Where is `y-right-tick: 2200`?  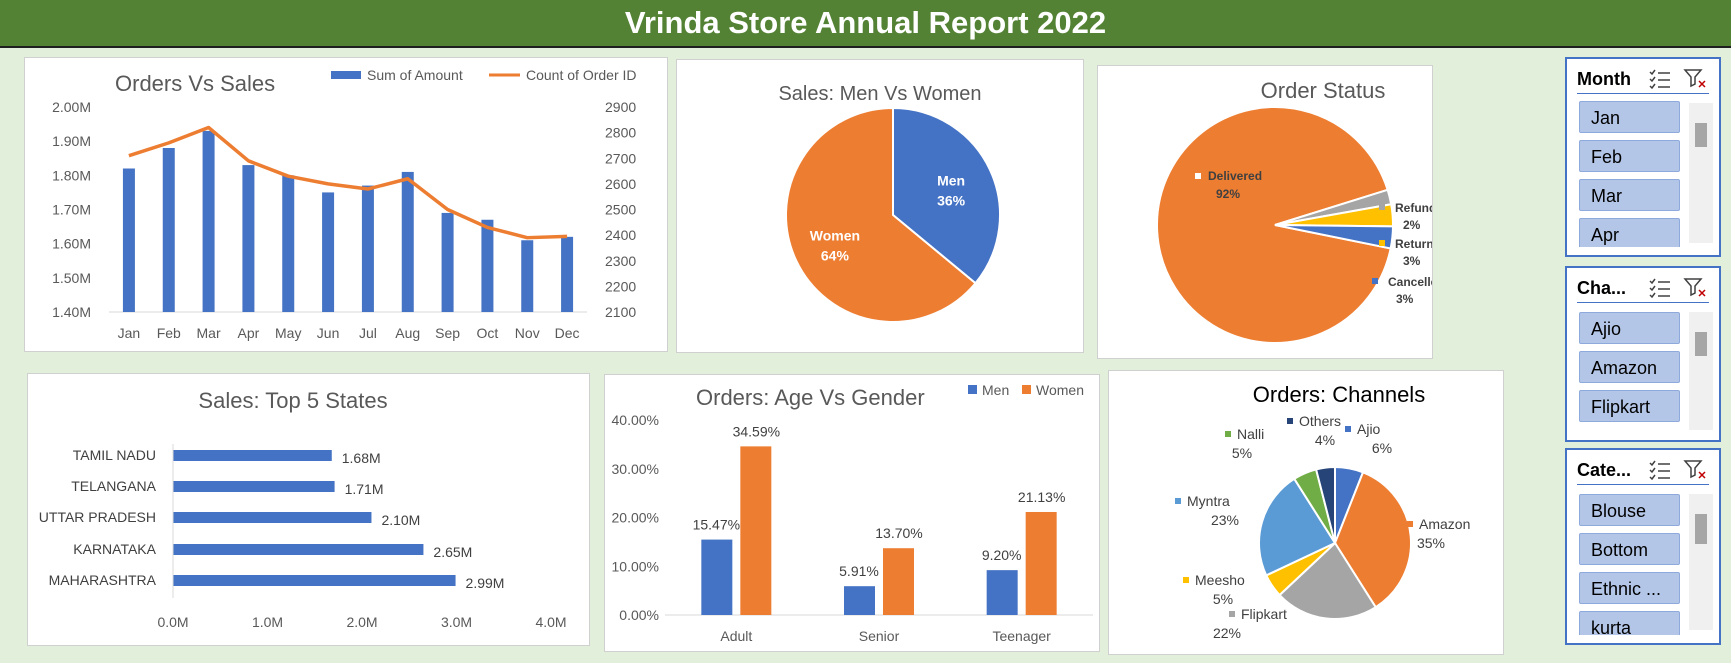
y-right-tick: 2200 is located at coordinates (620, 286).